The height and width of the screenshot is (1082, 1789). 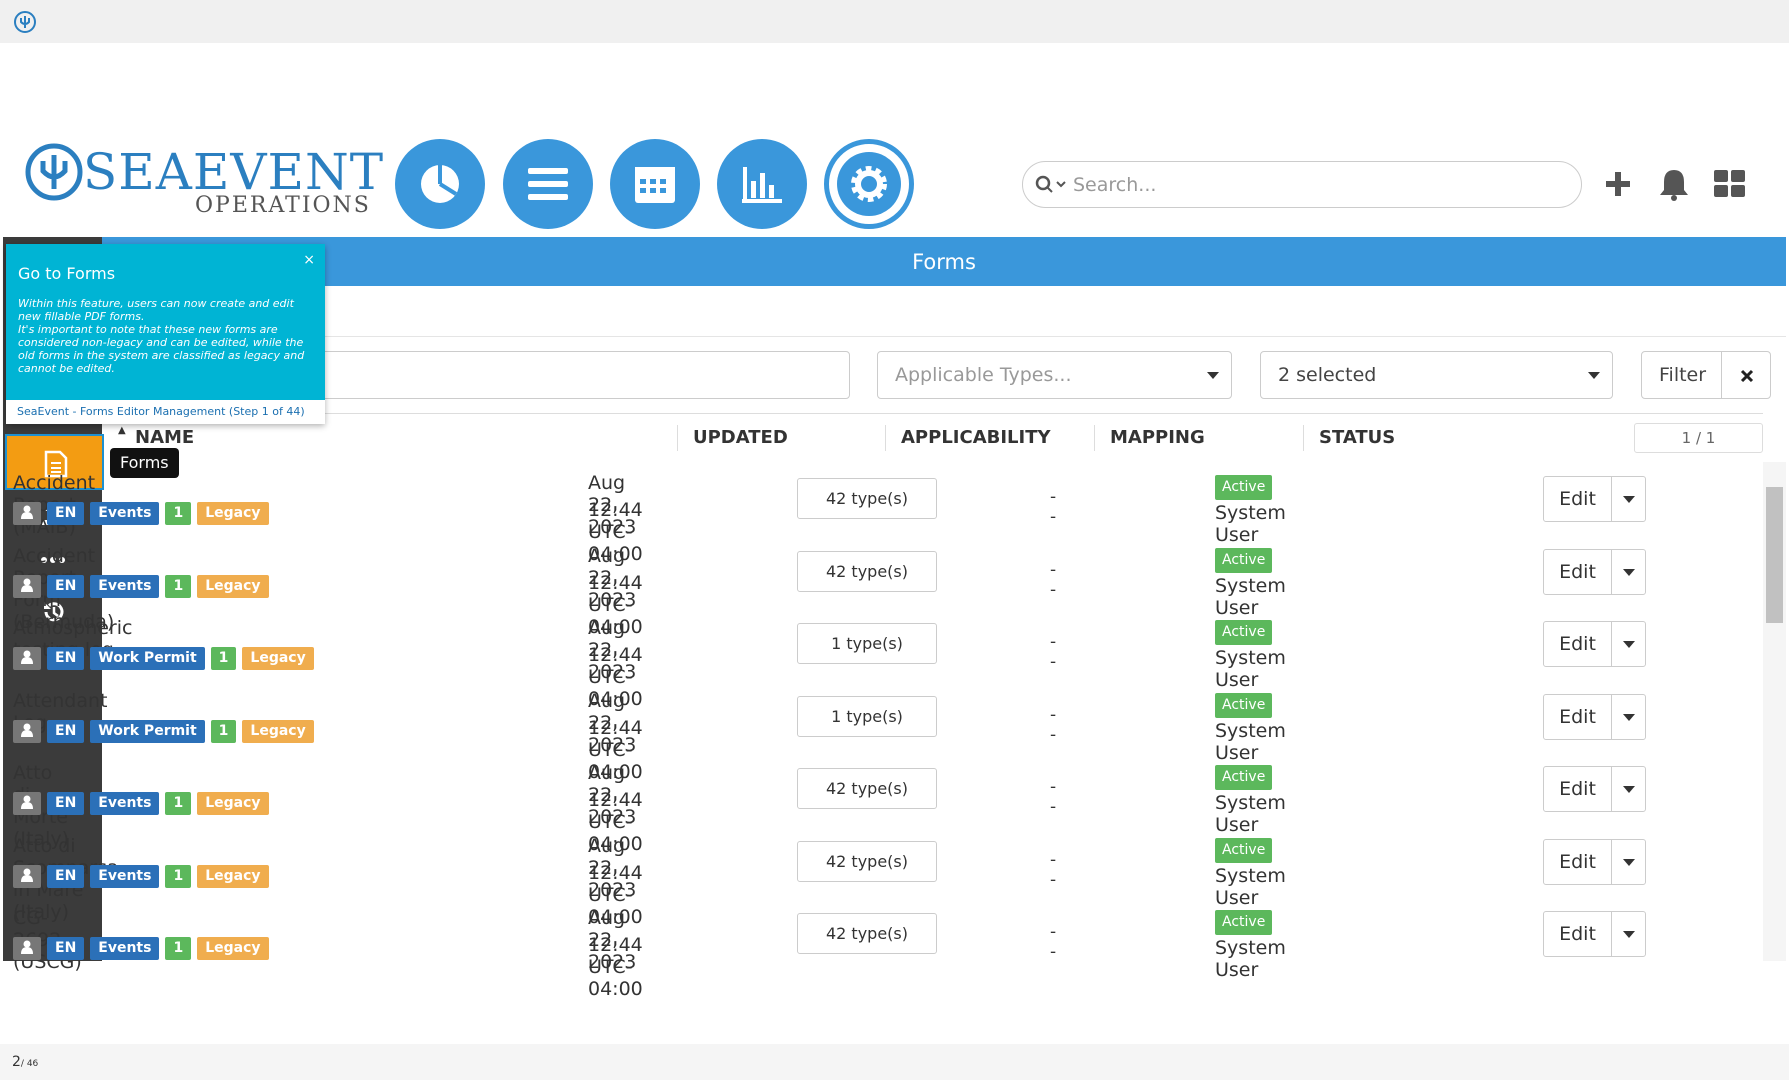 I want to click on scrollbar, so click(x=1774, y=711).